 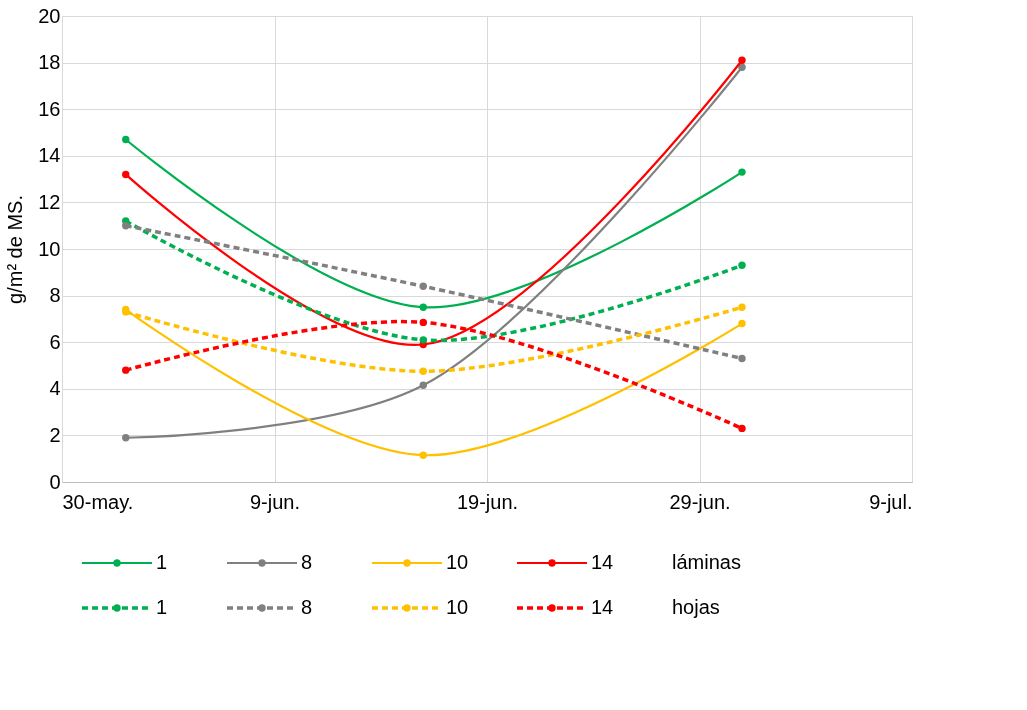 What do you see at coordinates (275, 501) in the screenshot?
I see `x-tick-label: 9-jun.` at bounding box center [275, 501].